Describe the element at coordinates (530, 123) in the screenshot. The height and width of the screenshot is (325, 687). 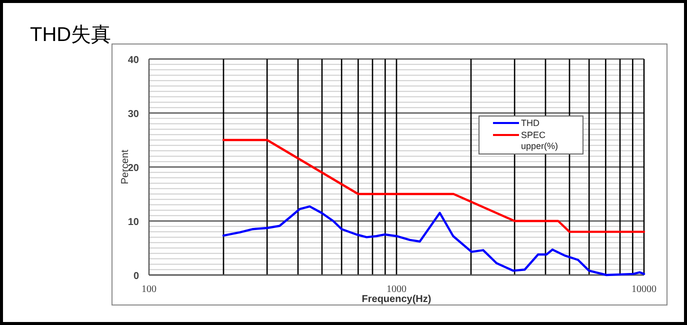
I see `legend-label: THD` at that location.